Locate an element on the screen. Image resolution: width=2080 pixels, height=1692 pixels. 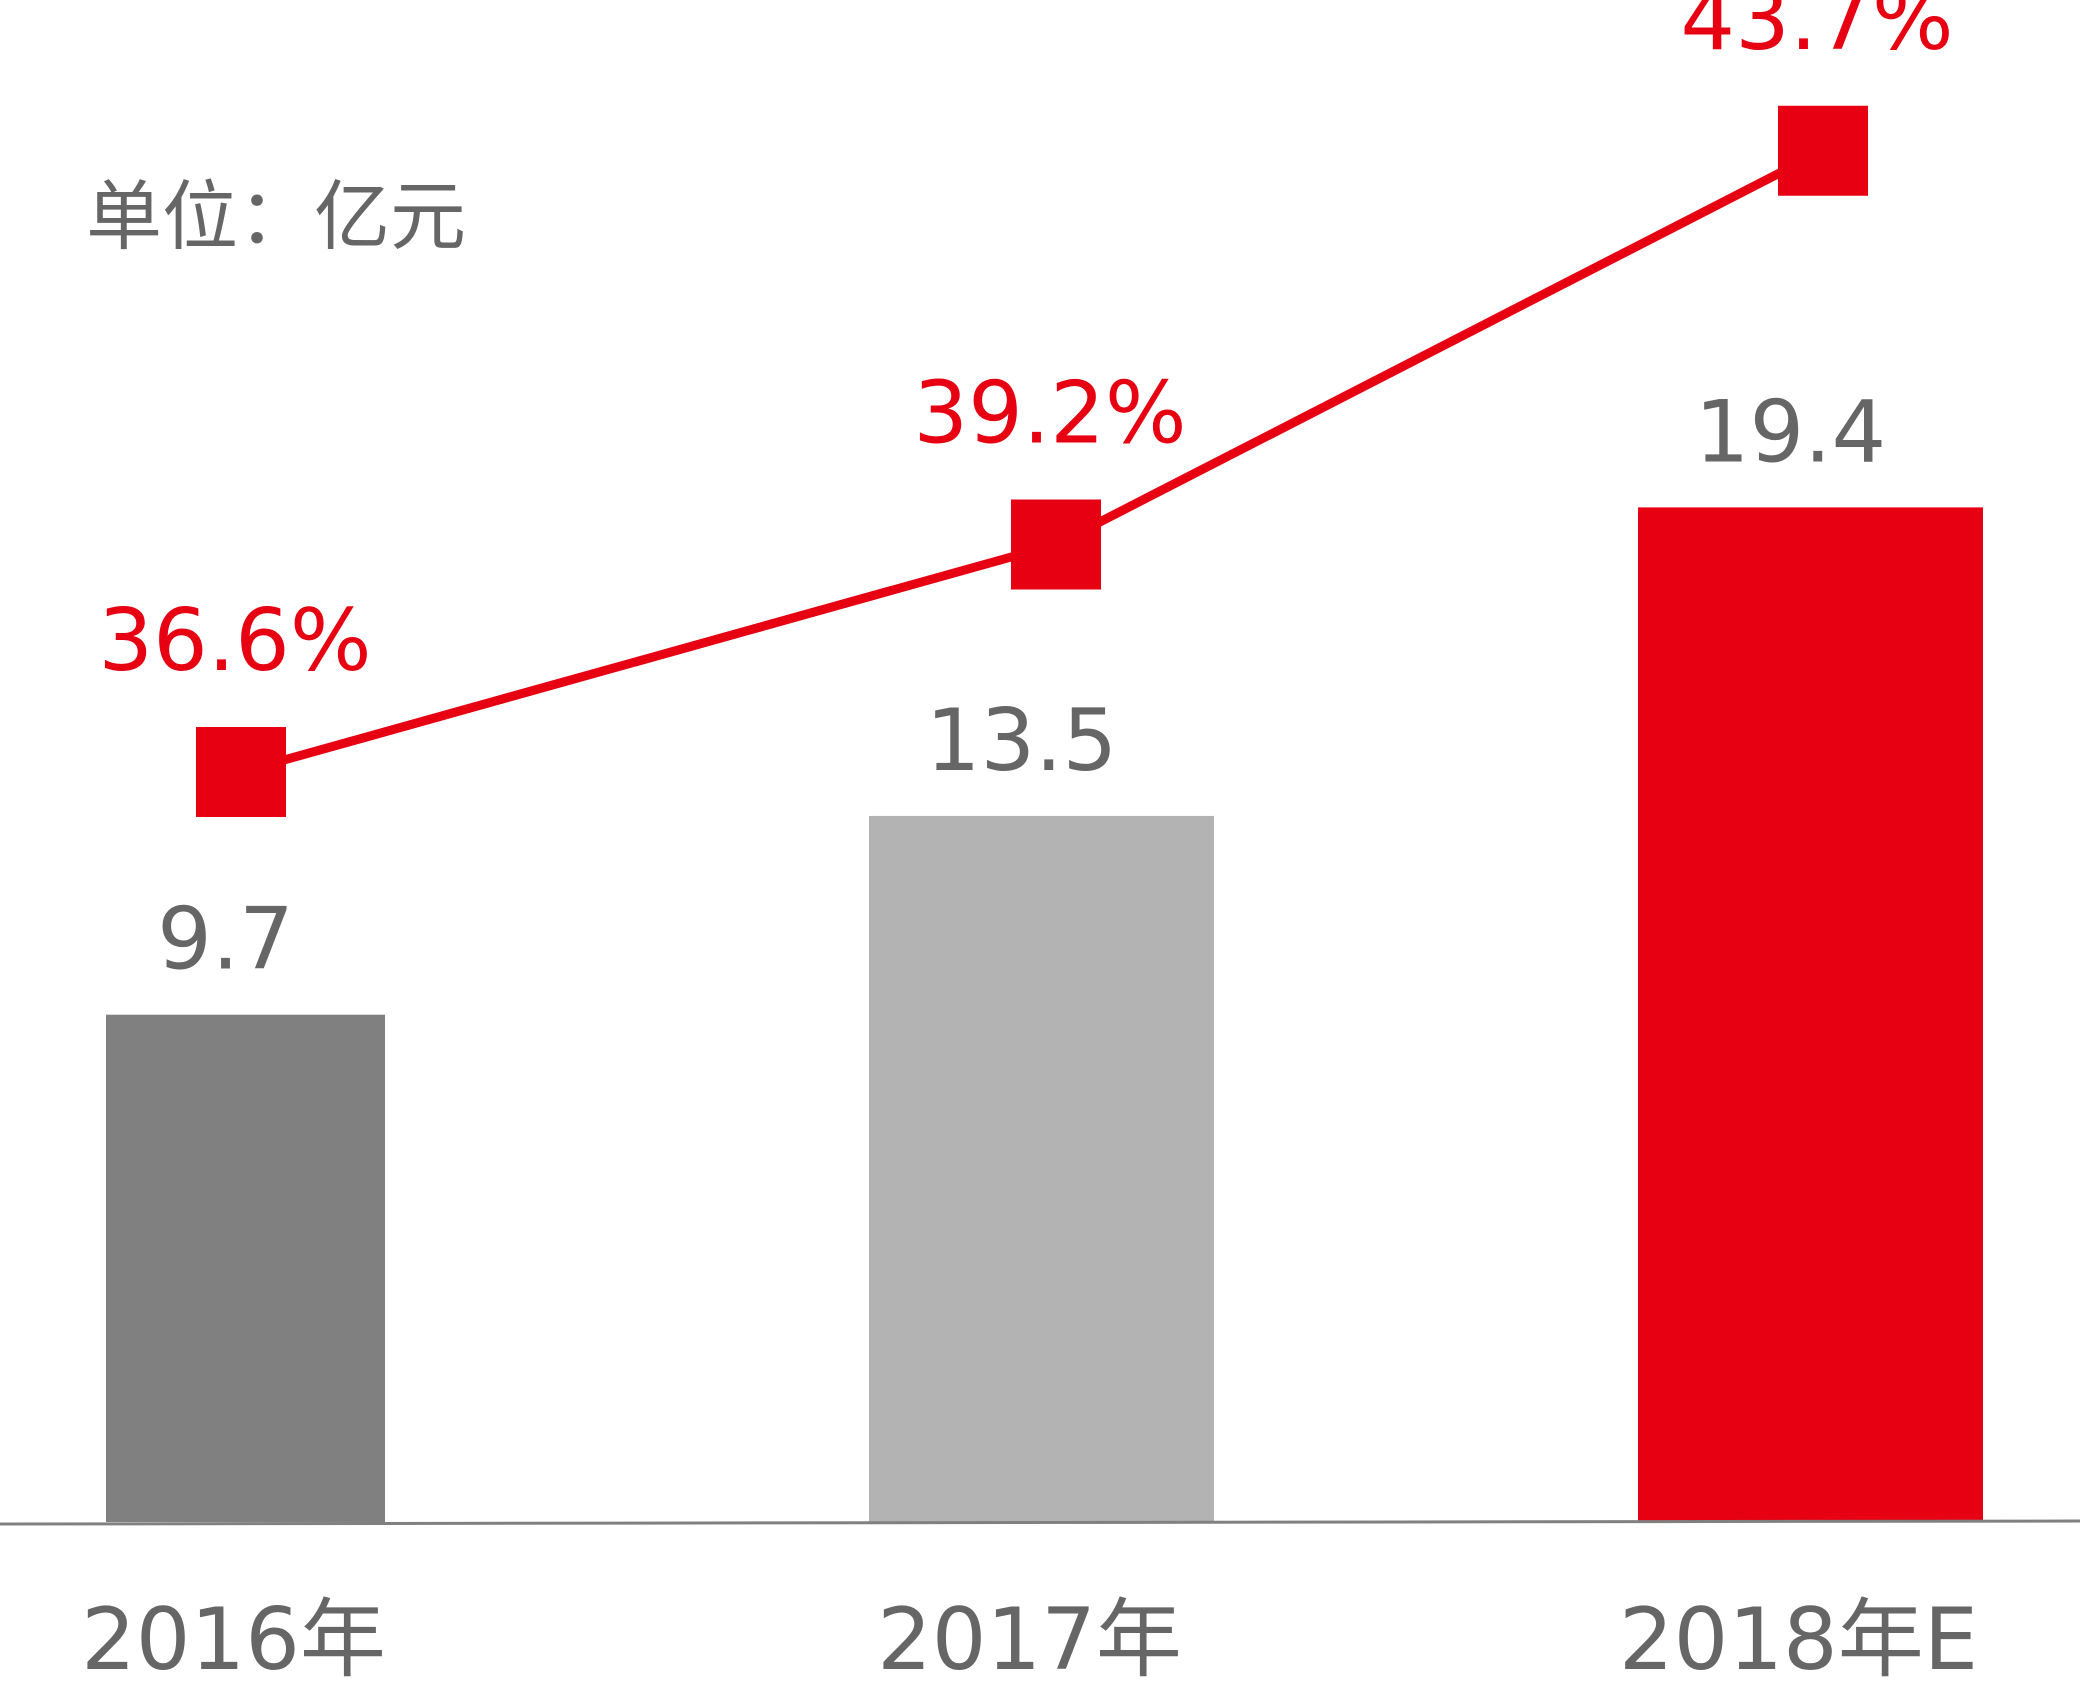
unit-label: 单位：亿元 is located at coordinates (276, 216).